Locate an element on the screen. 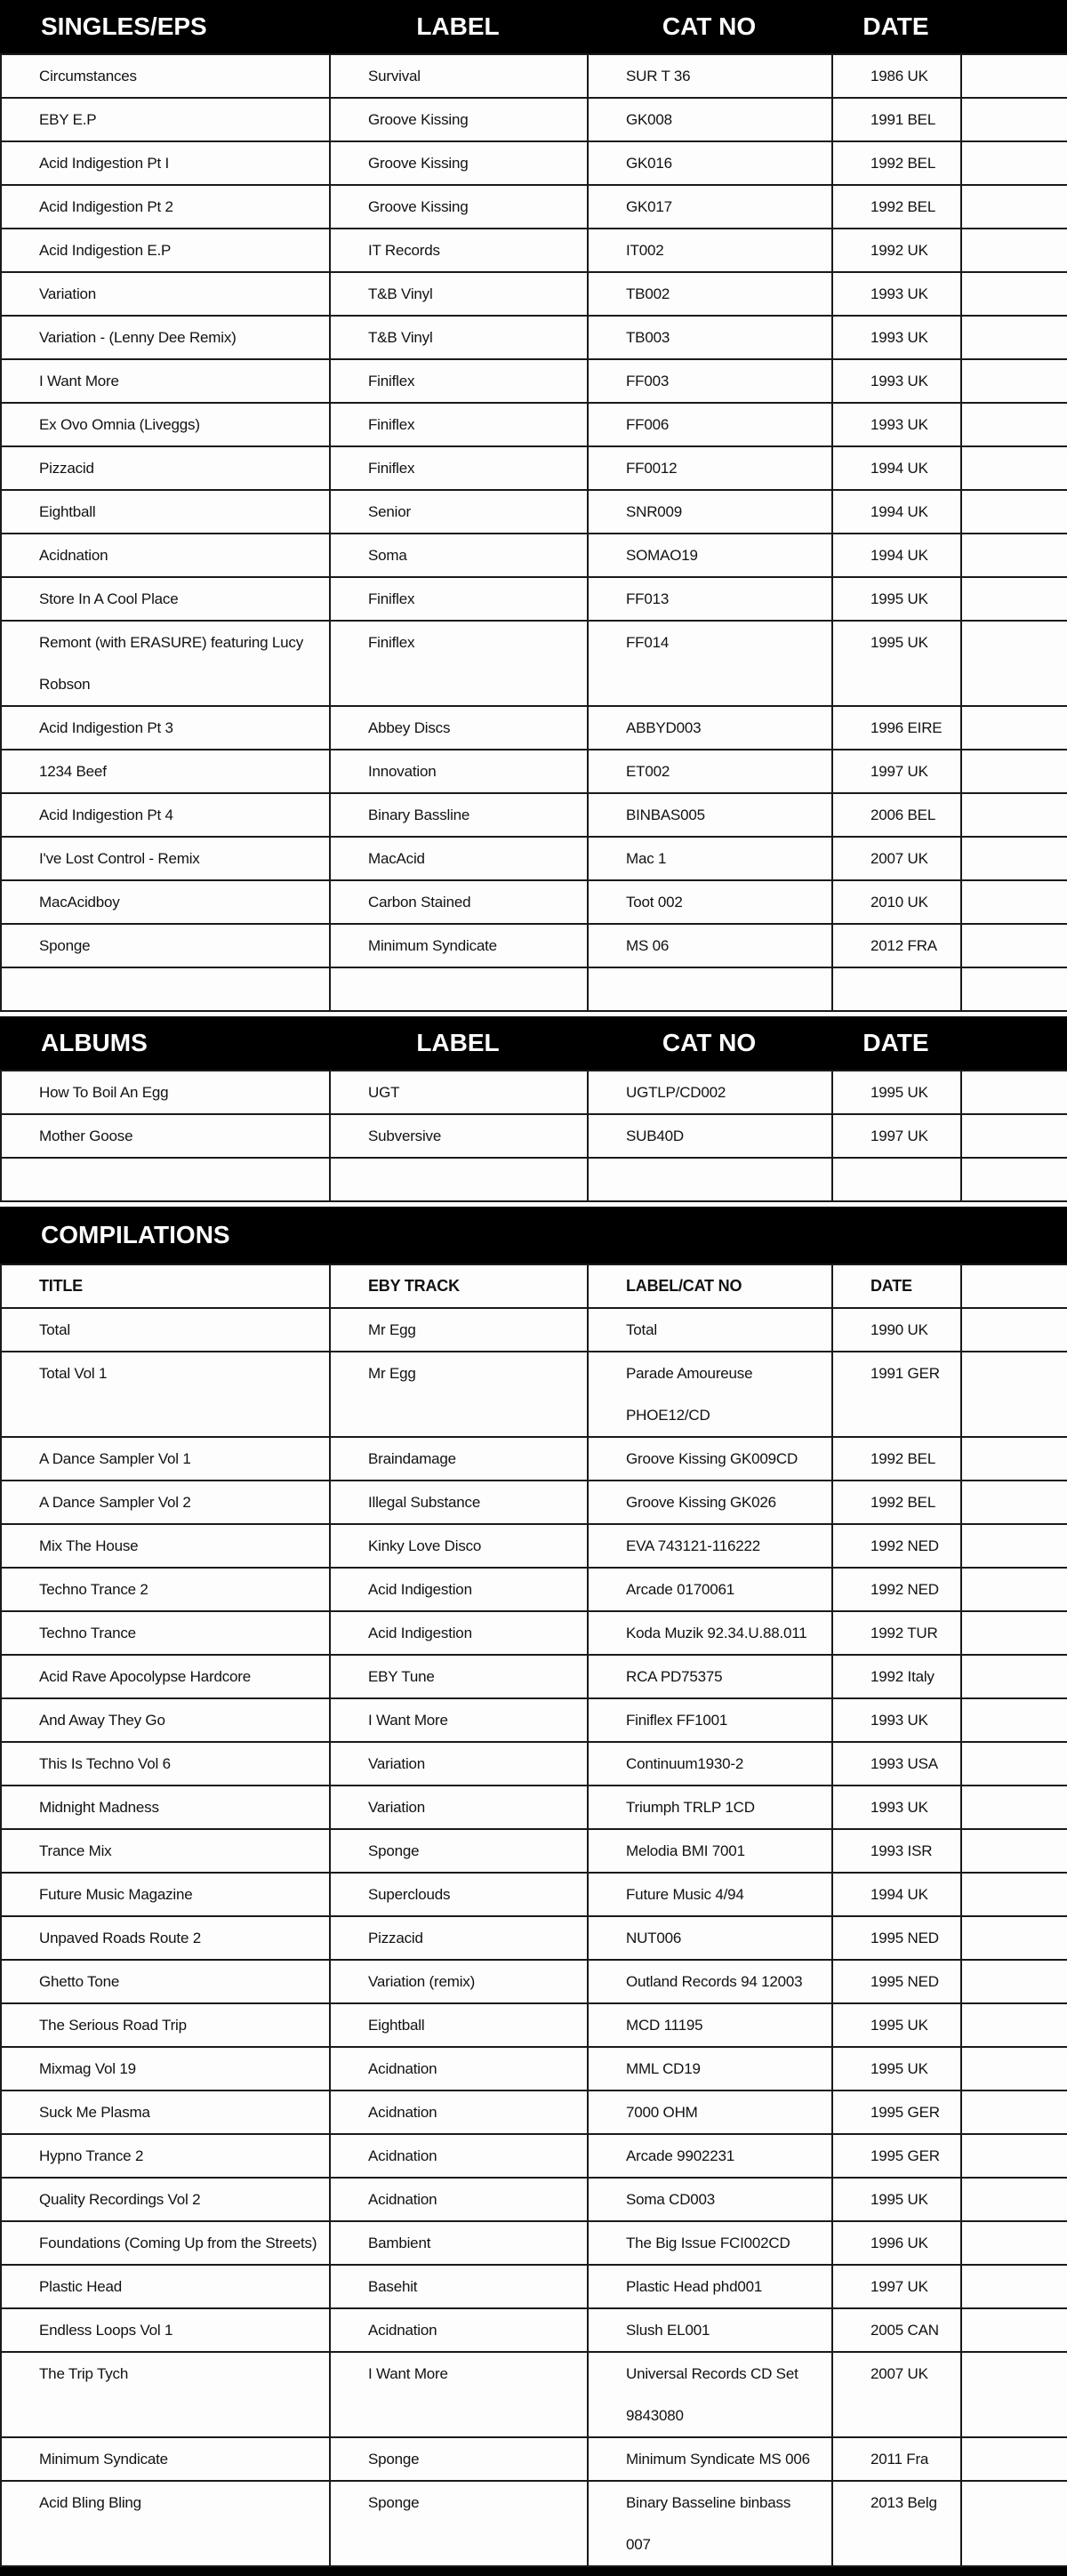 This screenshot has width=1067, height=2576. table-cell: RCA PD75375 is located at coordinates (710, 1676).